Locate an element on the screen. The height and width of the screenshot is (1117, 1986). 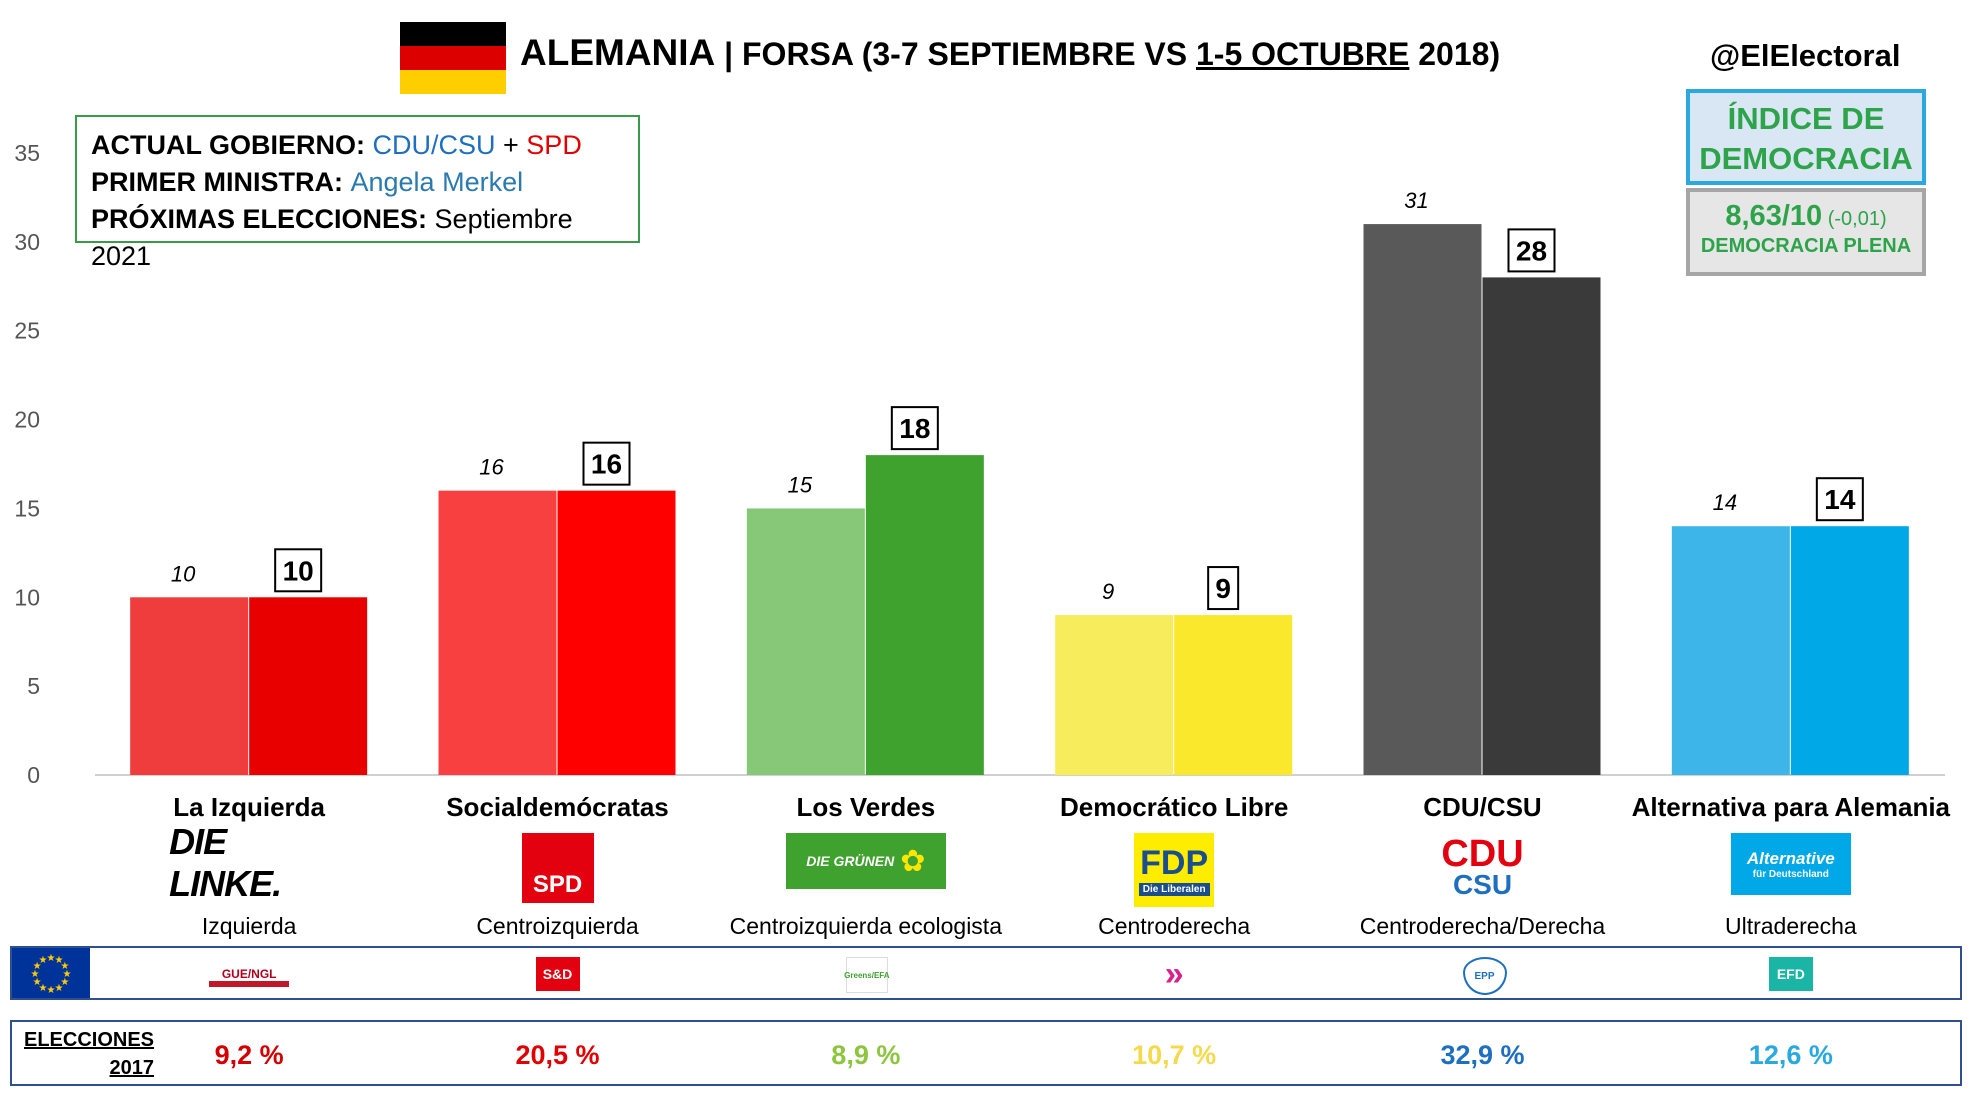
pm-line: PRIMER MINISTRA: Angela Merkel is located at coordinates (357, 182).